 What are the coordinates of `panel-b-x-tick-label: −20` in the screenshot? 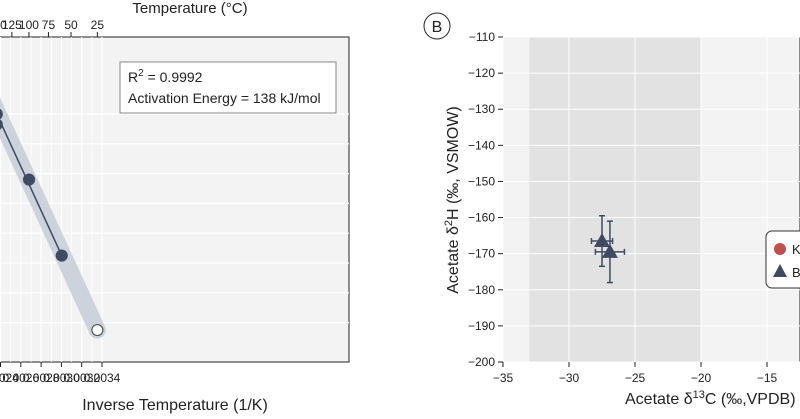 It's located at (701, 378).